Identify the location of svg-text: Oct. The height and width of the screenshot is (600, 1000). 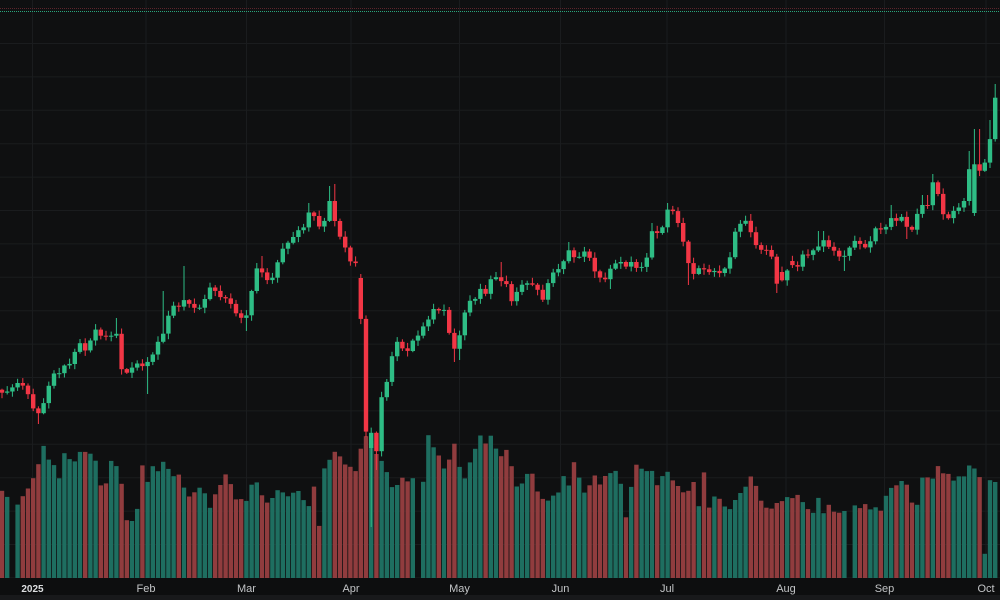
(985, 589).